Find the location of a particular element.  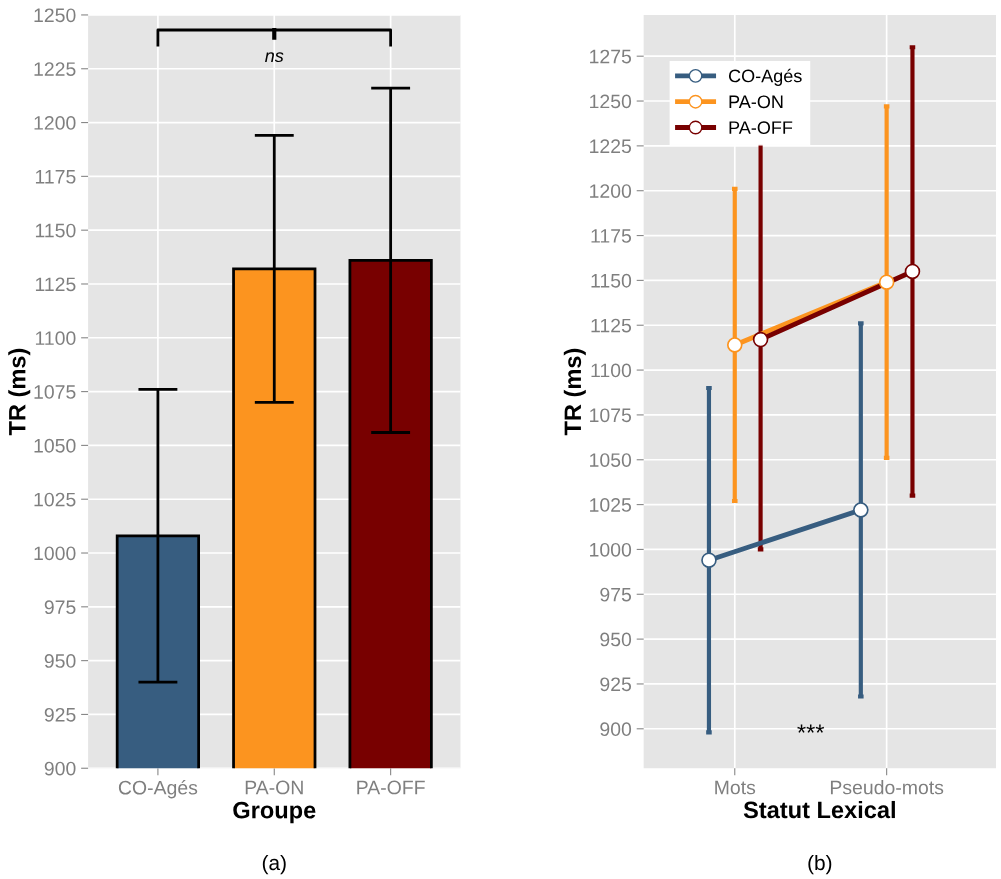

legend-label: PA-ON is located at coordinates (756, 102).